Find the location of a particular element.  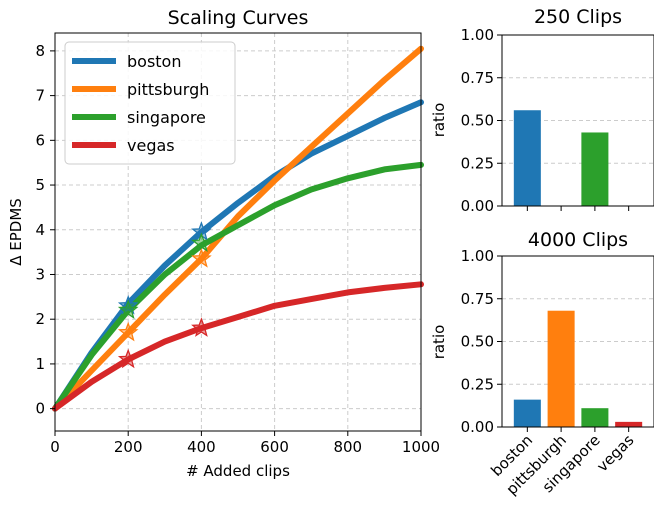

y-tick-label: 6 is located at coordinates (40, 140).